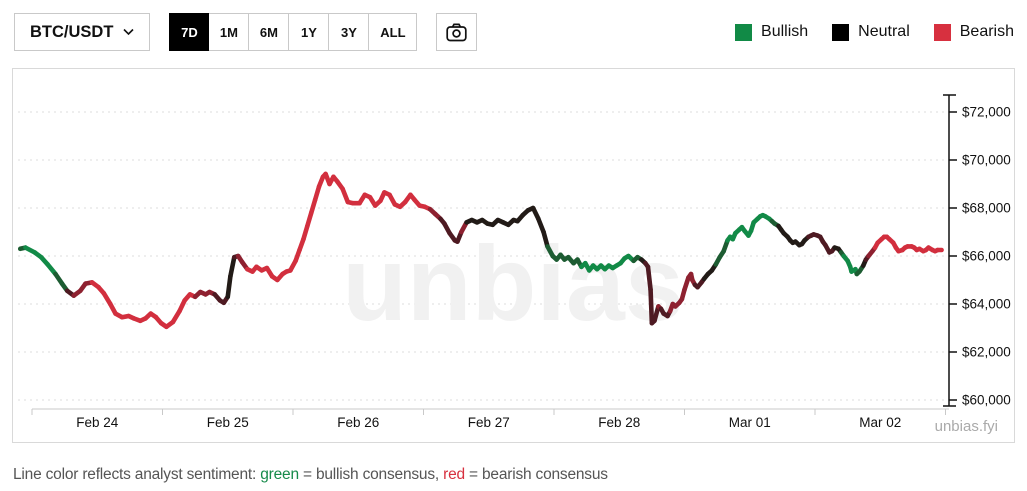 This screenshot has height=491, width=1027. I want to click on legend-label: Neutral, so click(884, 31).